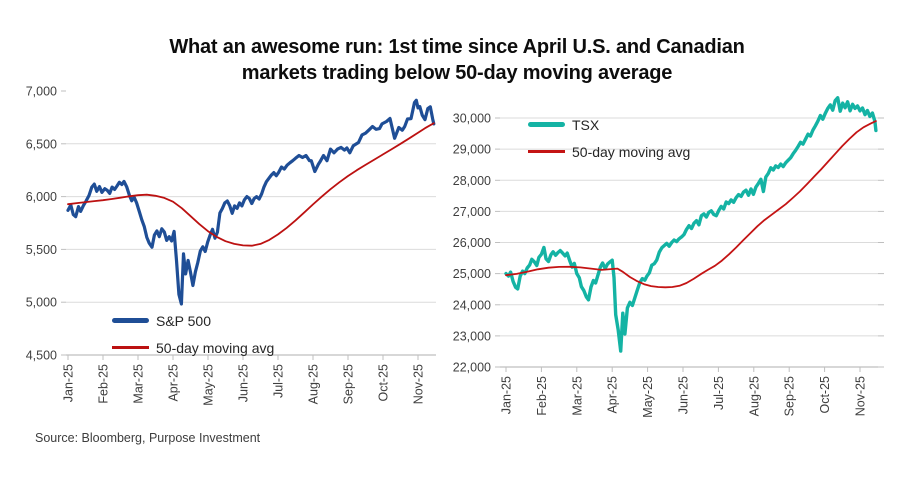  What do you see at coordinates (472, 368) in the screenshot?
I see `y-tick-label: 22,000` at bounding box center [472, 368].